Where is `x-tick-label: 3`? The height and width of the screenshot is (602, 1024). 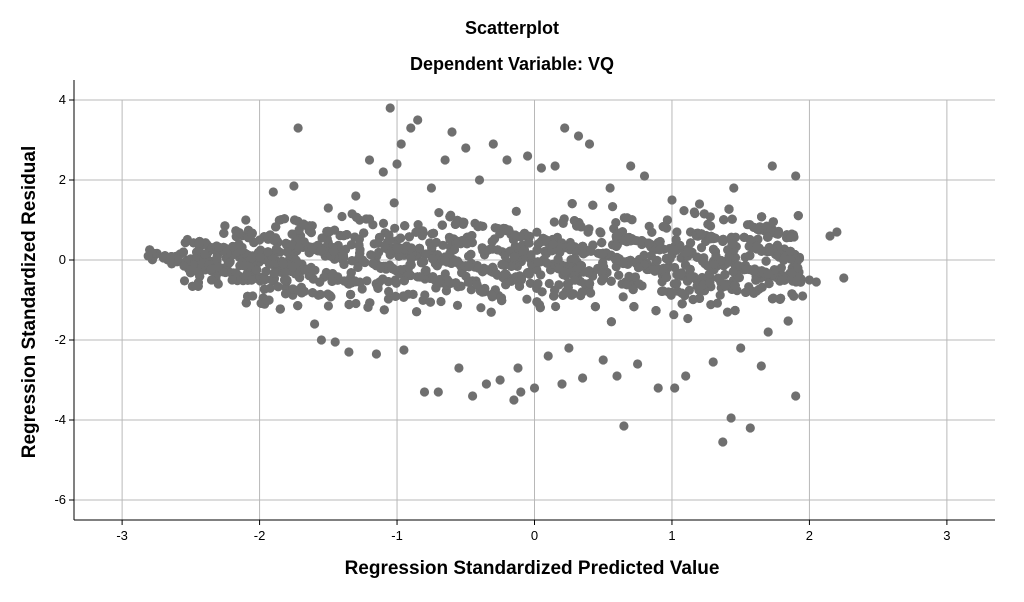 x-tick-label: 3 is located at coordinates (946, 535).